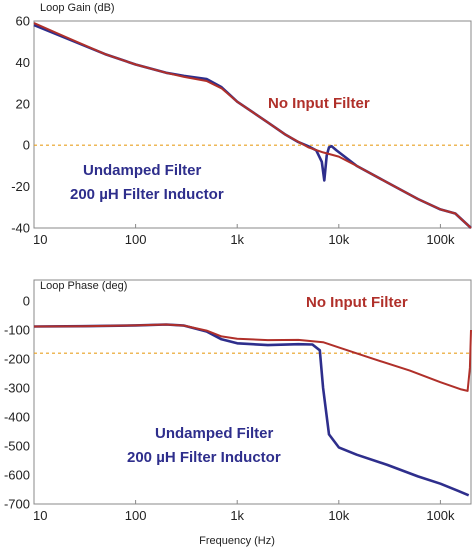 Image resolution: width=474 pixels, height=549 pixels. What do you see at coordinates (237, 239) in the screenshot?
I see `gain-x-tick-label: 1k` at bounding box center [237, 239].